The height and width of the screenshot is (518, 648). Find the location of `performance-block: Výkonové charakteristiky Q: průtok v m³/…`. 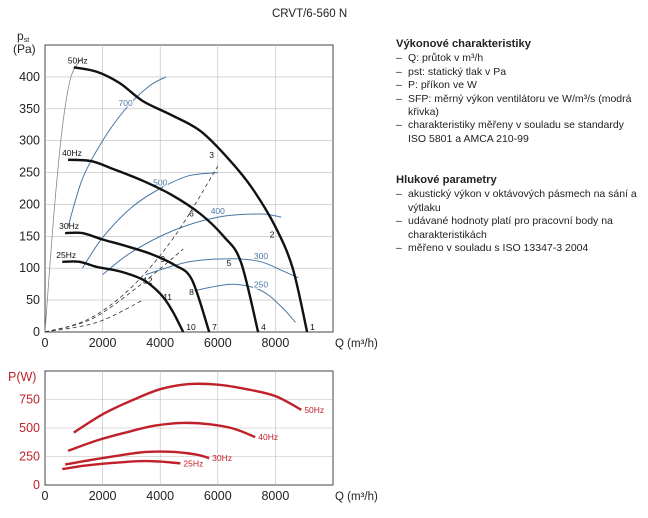

performance-block: Výkonové charakteristiky Q: průtok v m³/… is located at coordinates (520, 92).